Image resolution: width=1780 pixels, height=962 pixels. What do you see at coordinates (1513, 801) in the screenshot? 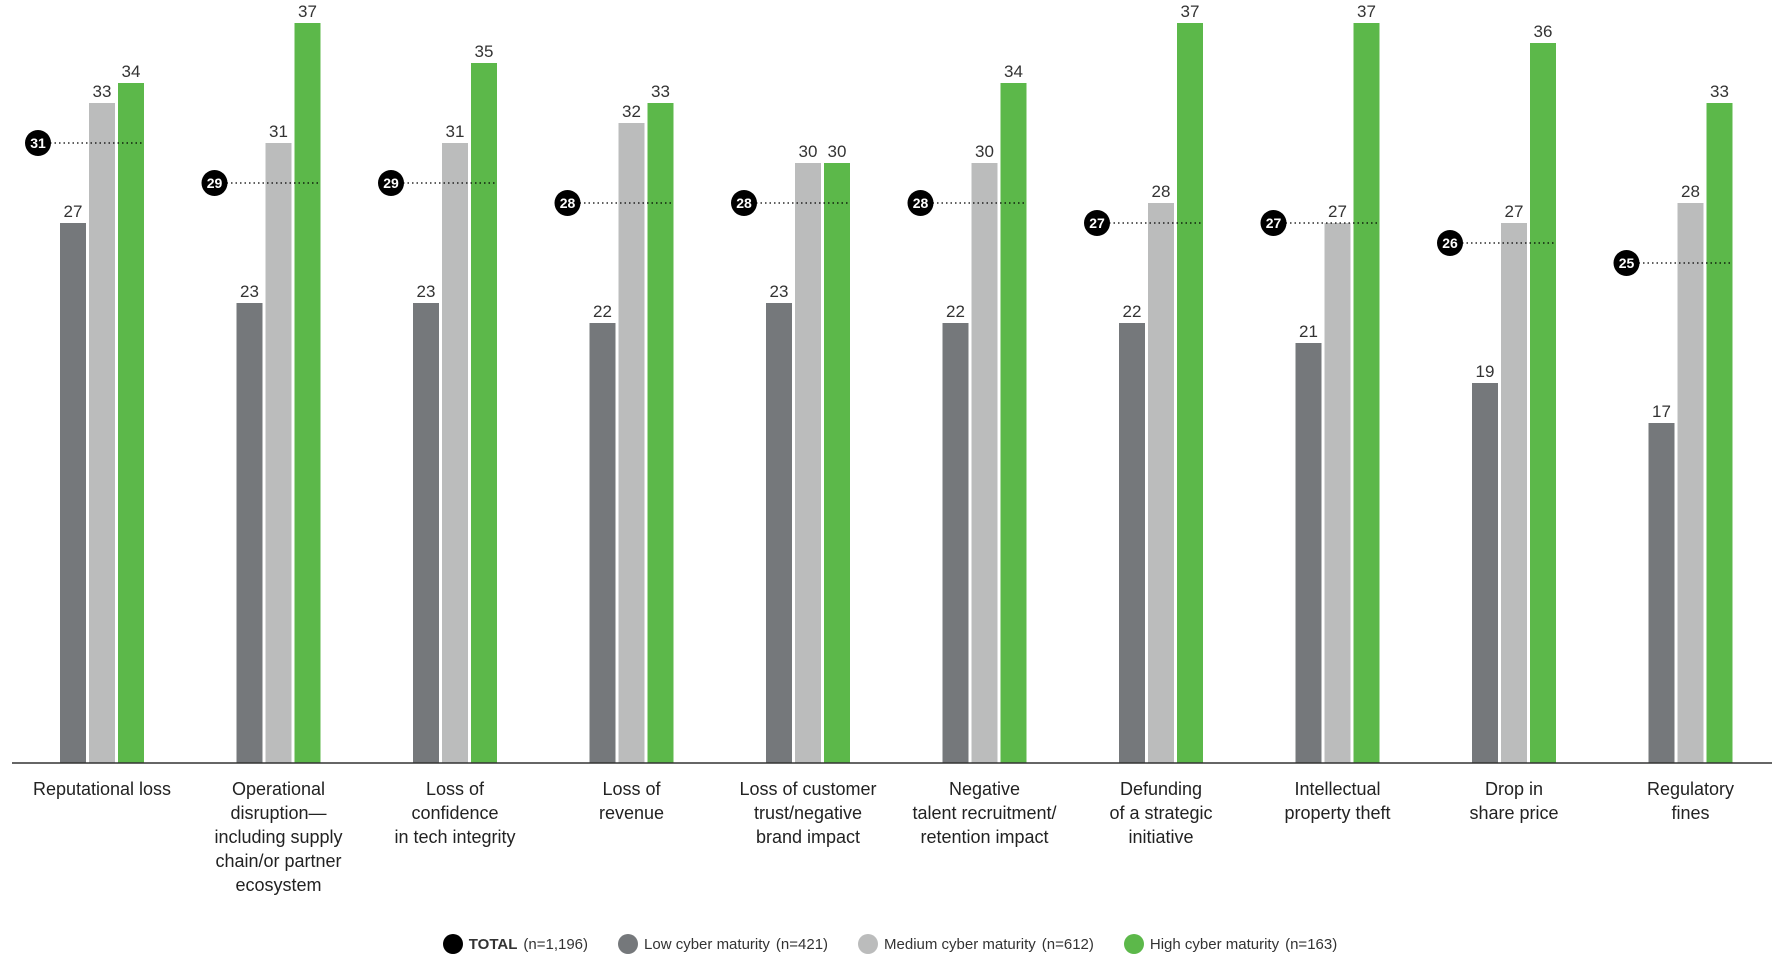
I see `category-label-8: Drop in share price` at bounding box center [1513, 801].